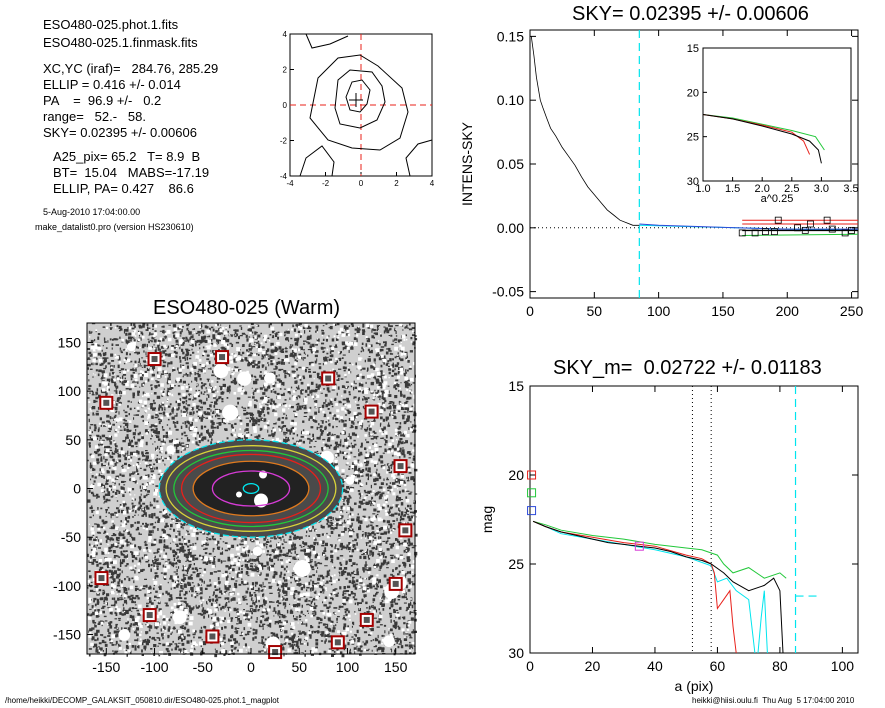  I want to click on inset-y-tick-label: 30, so click(693, 182).